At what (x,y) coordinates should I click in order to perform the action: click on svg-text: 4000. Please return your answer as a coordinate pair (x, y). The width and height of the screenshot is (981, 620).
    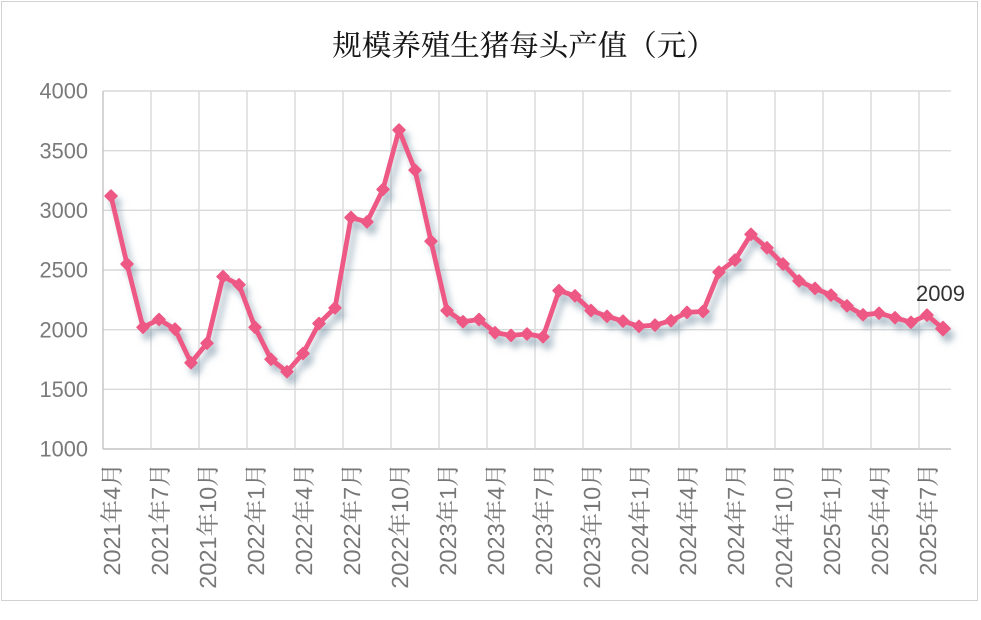
    Looking at the image, I should click on (64, 91).